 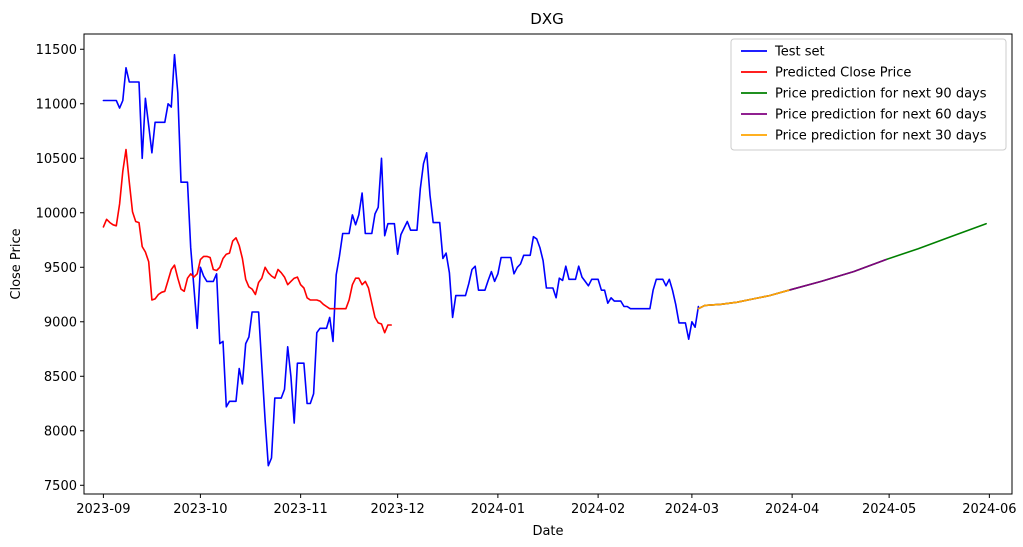 I want to click on x-tick-label: 2023-09, so click(x=103, y=509).